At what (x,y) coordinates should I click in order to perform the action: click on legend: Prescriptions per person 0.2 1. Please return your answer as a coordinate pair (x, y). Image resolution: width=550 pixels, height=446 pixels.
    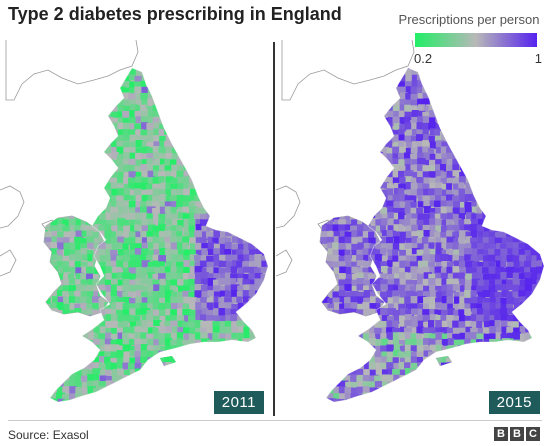
    Looking at the image, I should click on (469, 39).